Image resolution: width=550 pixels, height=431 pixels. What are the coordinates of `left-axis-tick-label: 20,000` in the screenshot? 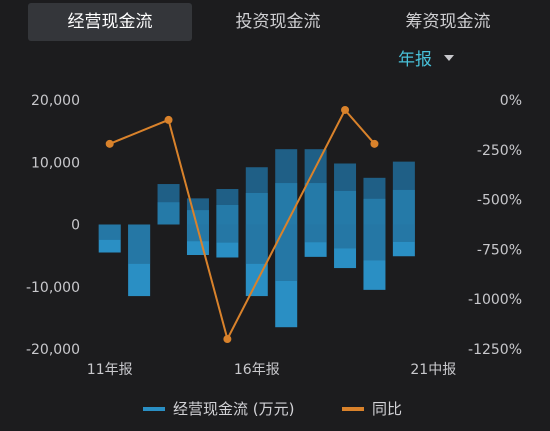 It's located at (55, 101).